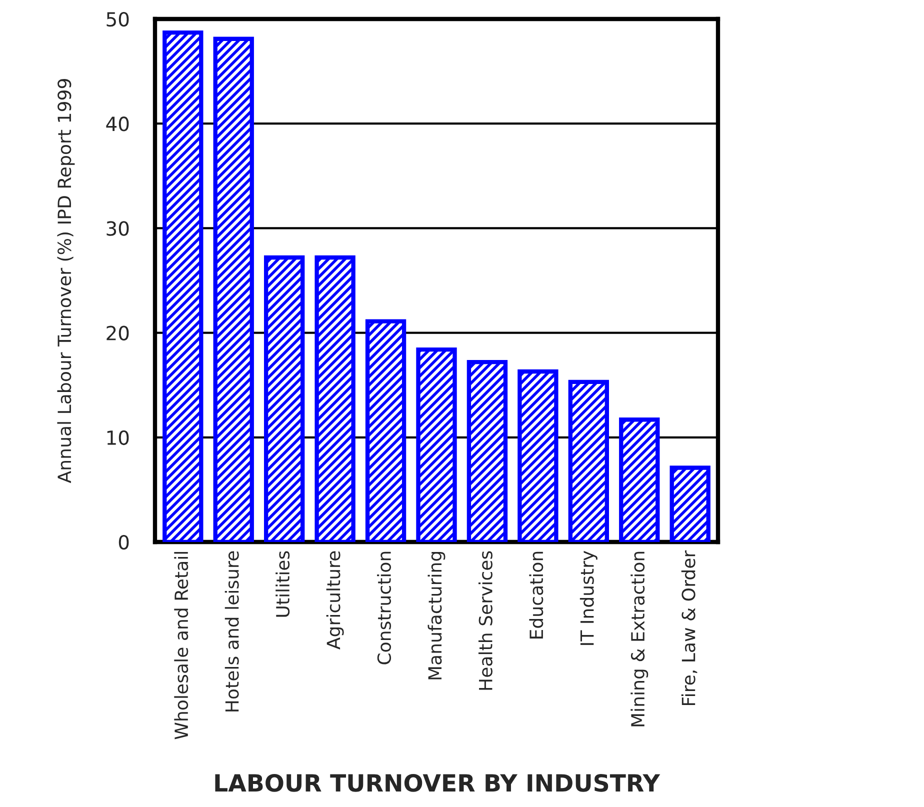  Describe the element at coordinates (181, 646) in the screenshot. I see `x-tick-label: Wholesale and Retail` at that location.